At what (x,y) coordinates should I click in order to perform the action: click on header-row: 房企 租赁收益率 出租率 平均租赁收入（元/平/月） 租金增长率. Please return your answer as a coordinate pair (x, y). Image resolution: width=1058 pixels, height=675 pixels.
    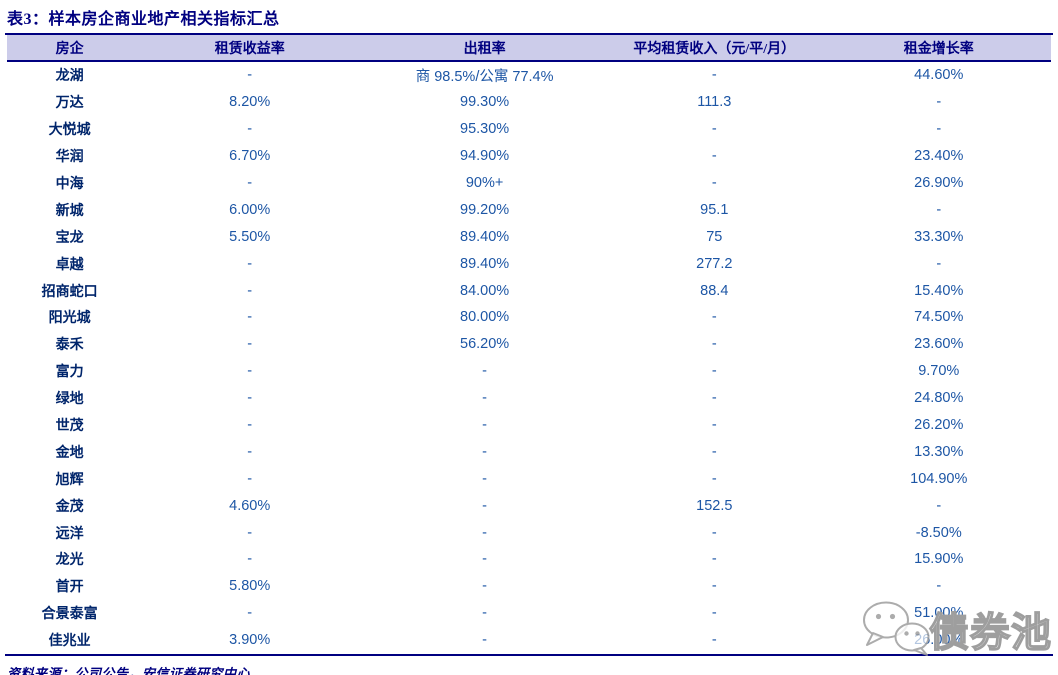
    Looking at the image, I should click on (529, 48).